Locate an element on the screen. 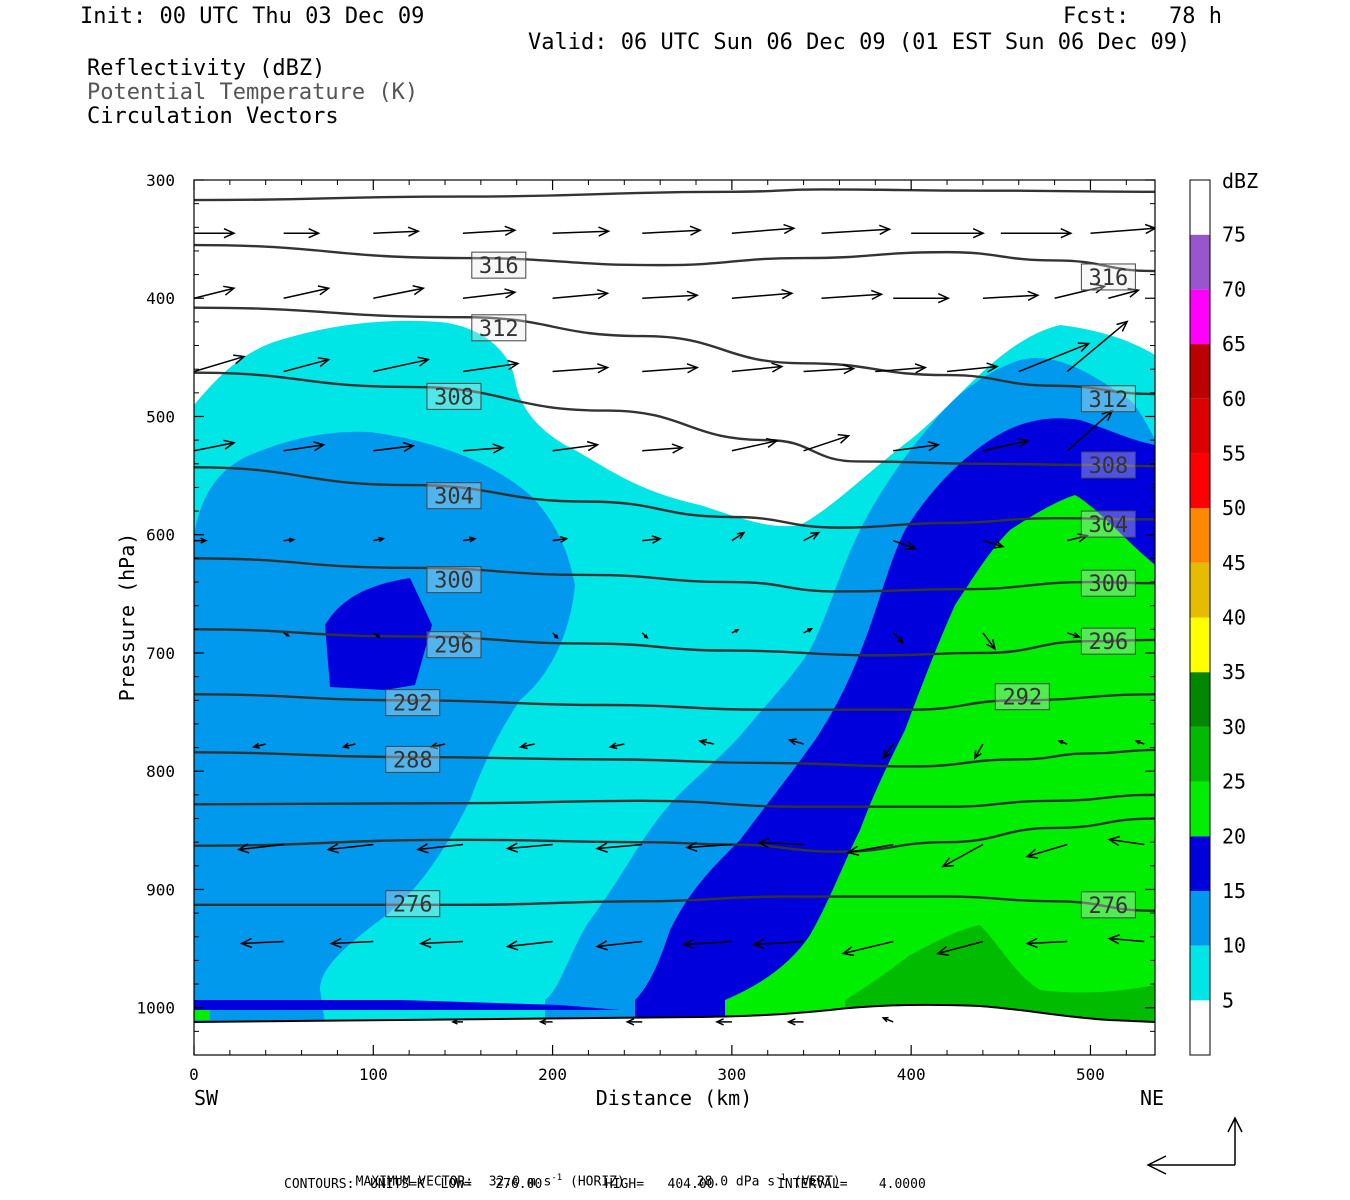 Image resolution: width=1350 pixels, height=1200 pixels. colorbar-frame is located at coordinates (1200, 617).